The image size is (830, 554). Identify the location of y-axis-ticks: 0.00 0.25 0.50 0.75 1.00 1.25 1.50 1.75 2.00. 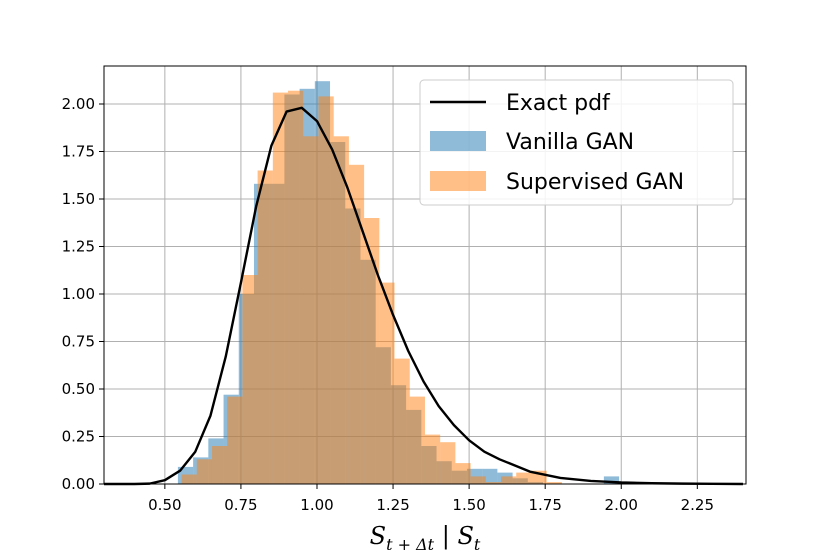
(83, 294).